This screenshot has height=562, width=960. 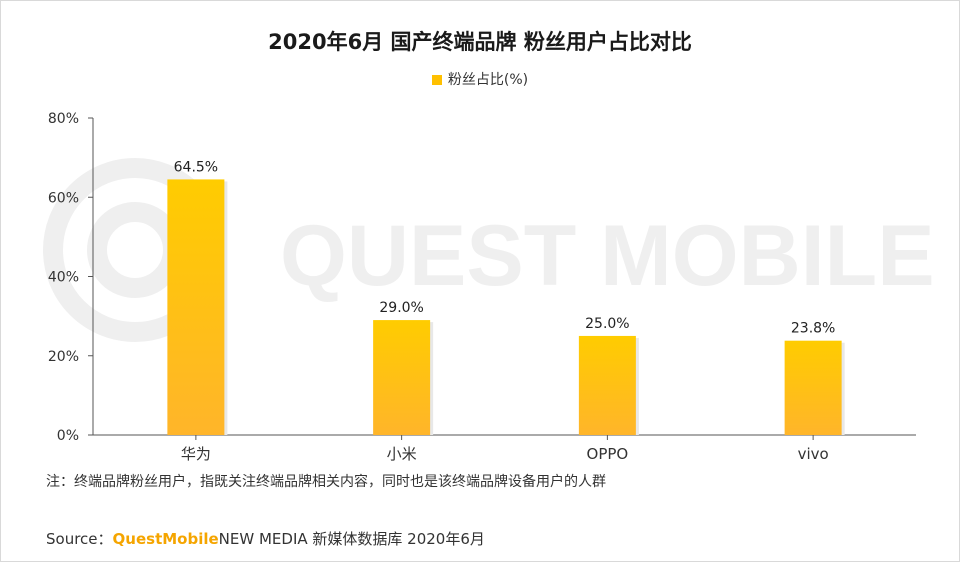 What do you see at coordinates (165, 539) in the screenshot?
I see `source-brand: QuestMobile` at bounding box center [165, 539].